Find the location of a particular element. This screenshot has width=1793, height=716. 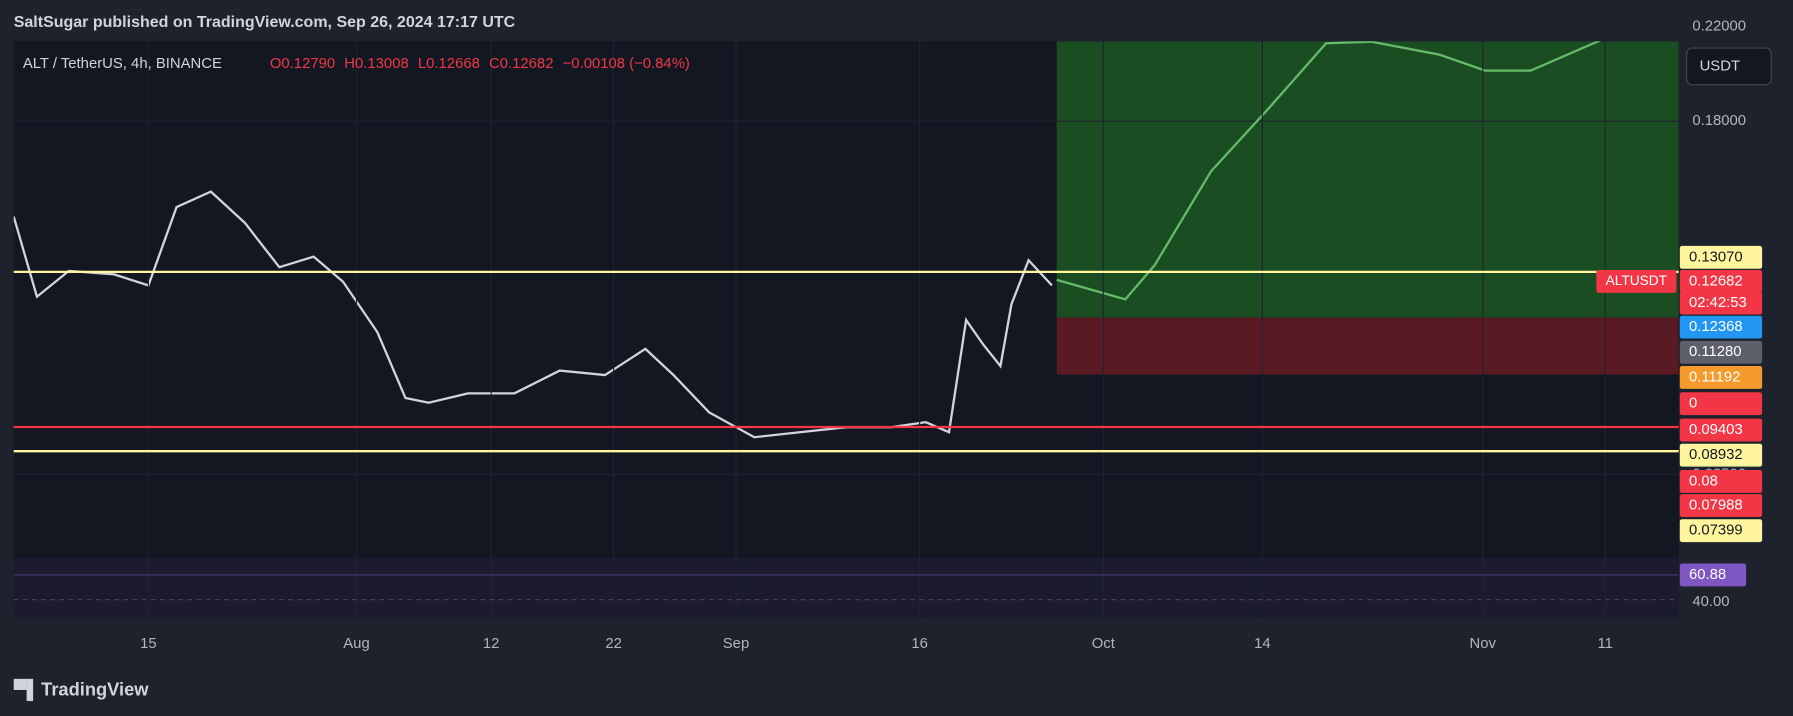

x-tick-label: 14 is located at coordinates (1262, 644).